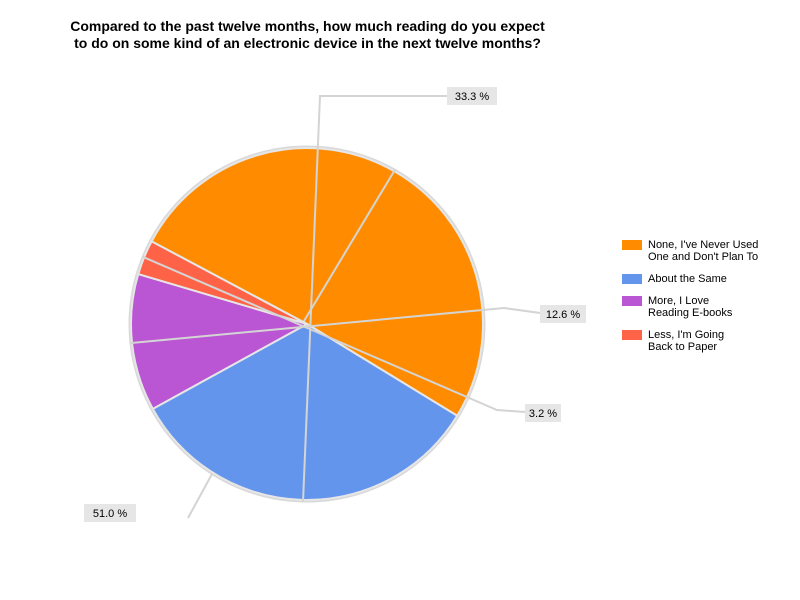  I want to click on legend-item-less: Less, I'm Going Back to Paper, so click(690, 341).